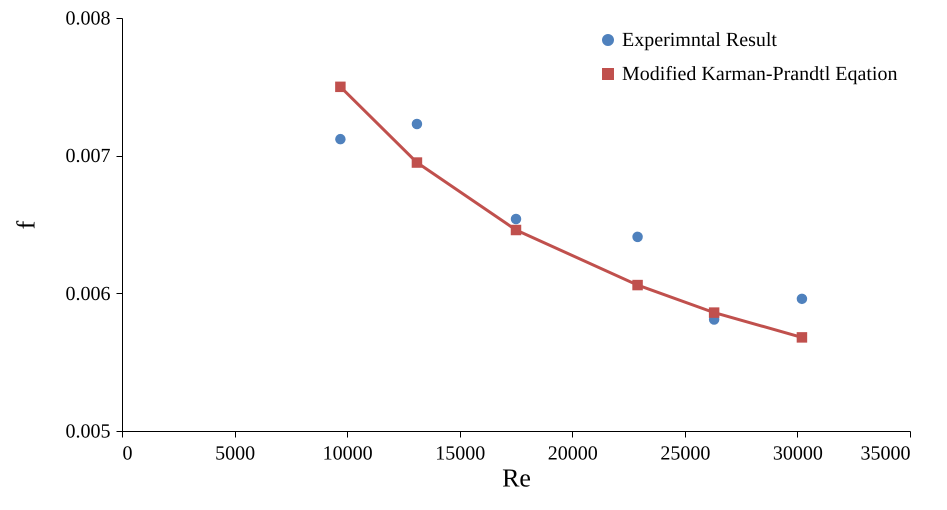 Image resolution: width=947 pixels, height=510 pixels. What do you see at coordinates (797, 453) in the screenshot?
I see `x-tick-label: 30000` at bounding box center [797, 453].